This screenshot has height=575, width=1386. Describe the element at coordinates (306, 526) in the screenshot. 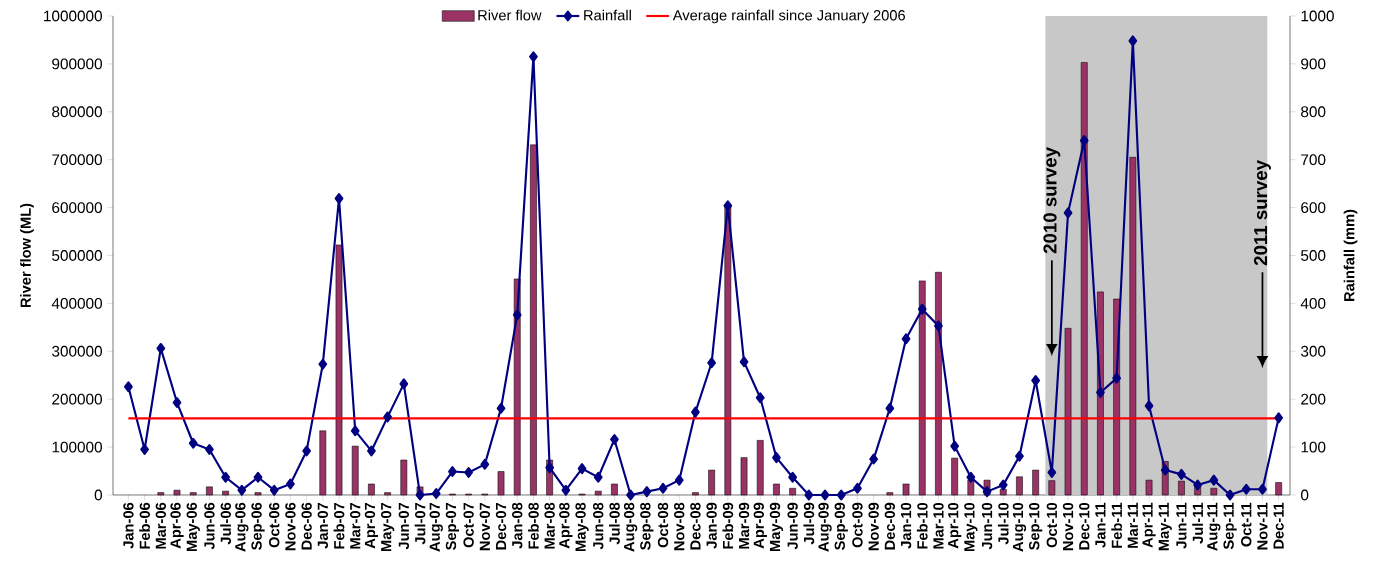

I see `x-tick-label: Dec-06` at that location.